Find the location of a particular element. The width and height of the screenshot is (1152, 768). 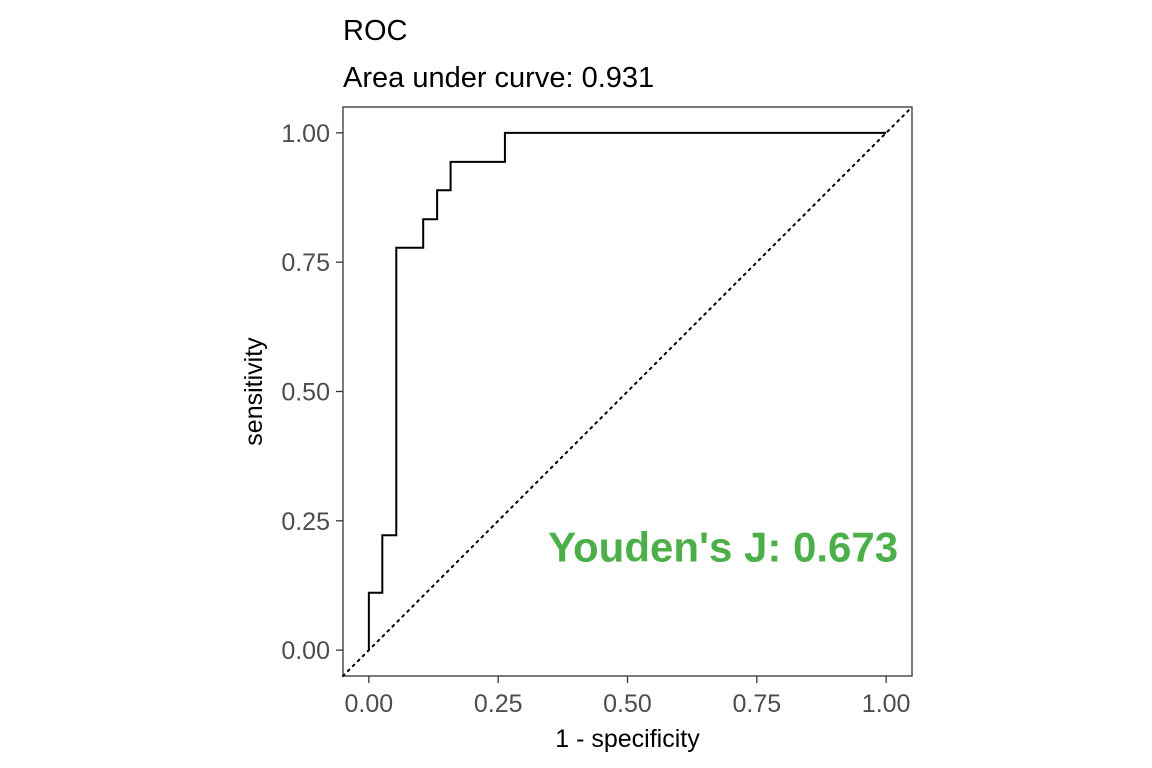

chart-subtitle: Area under curve: 0.931 is located at coordinates (498, 78).